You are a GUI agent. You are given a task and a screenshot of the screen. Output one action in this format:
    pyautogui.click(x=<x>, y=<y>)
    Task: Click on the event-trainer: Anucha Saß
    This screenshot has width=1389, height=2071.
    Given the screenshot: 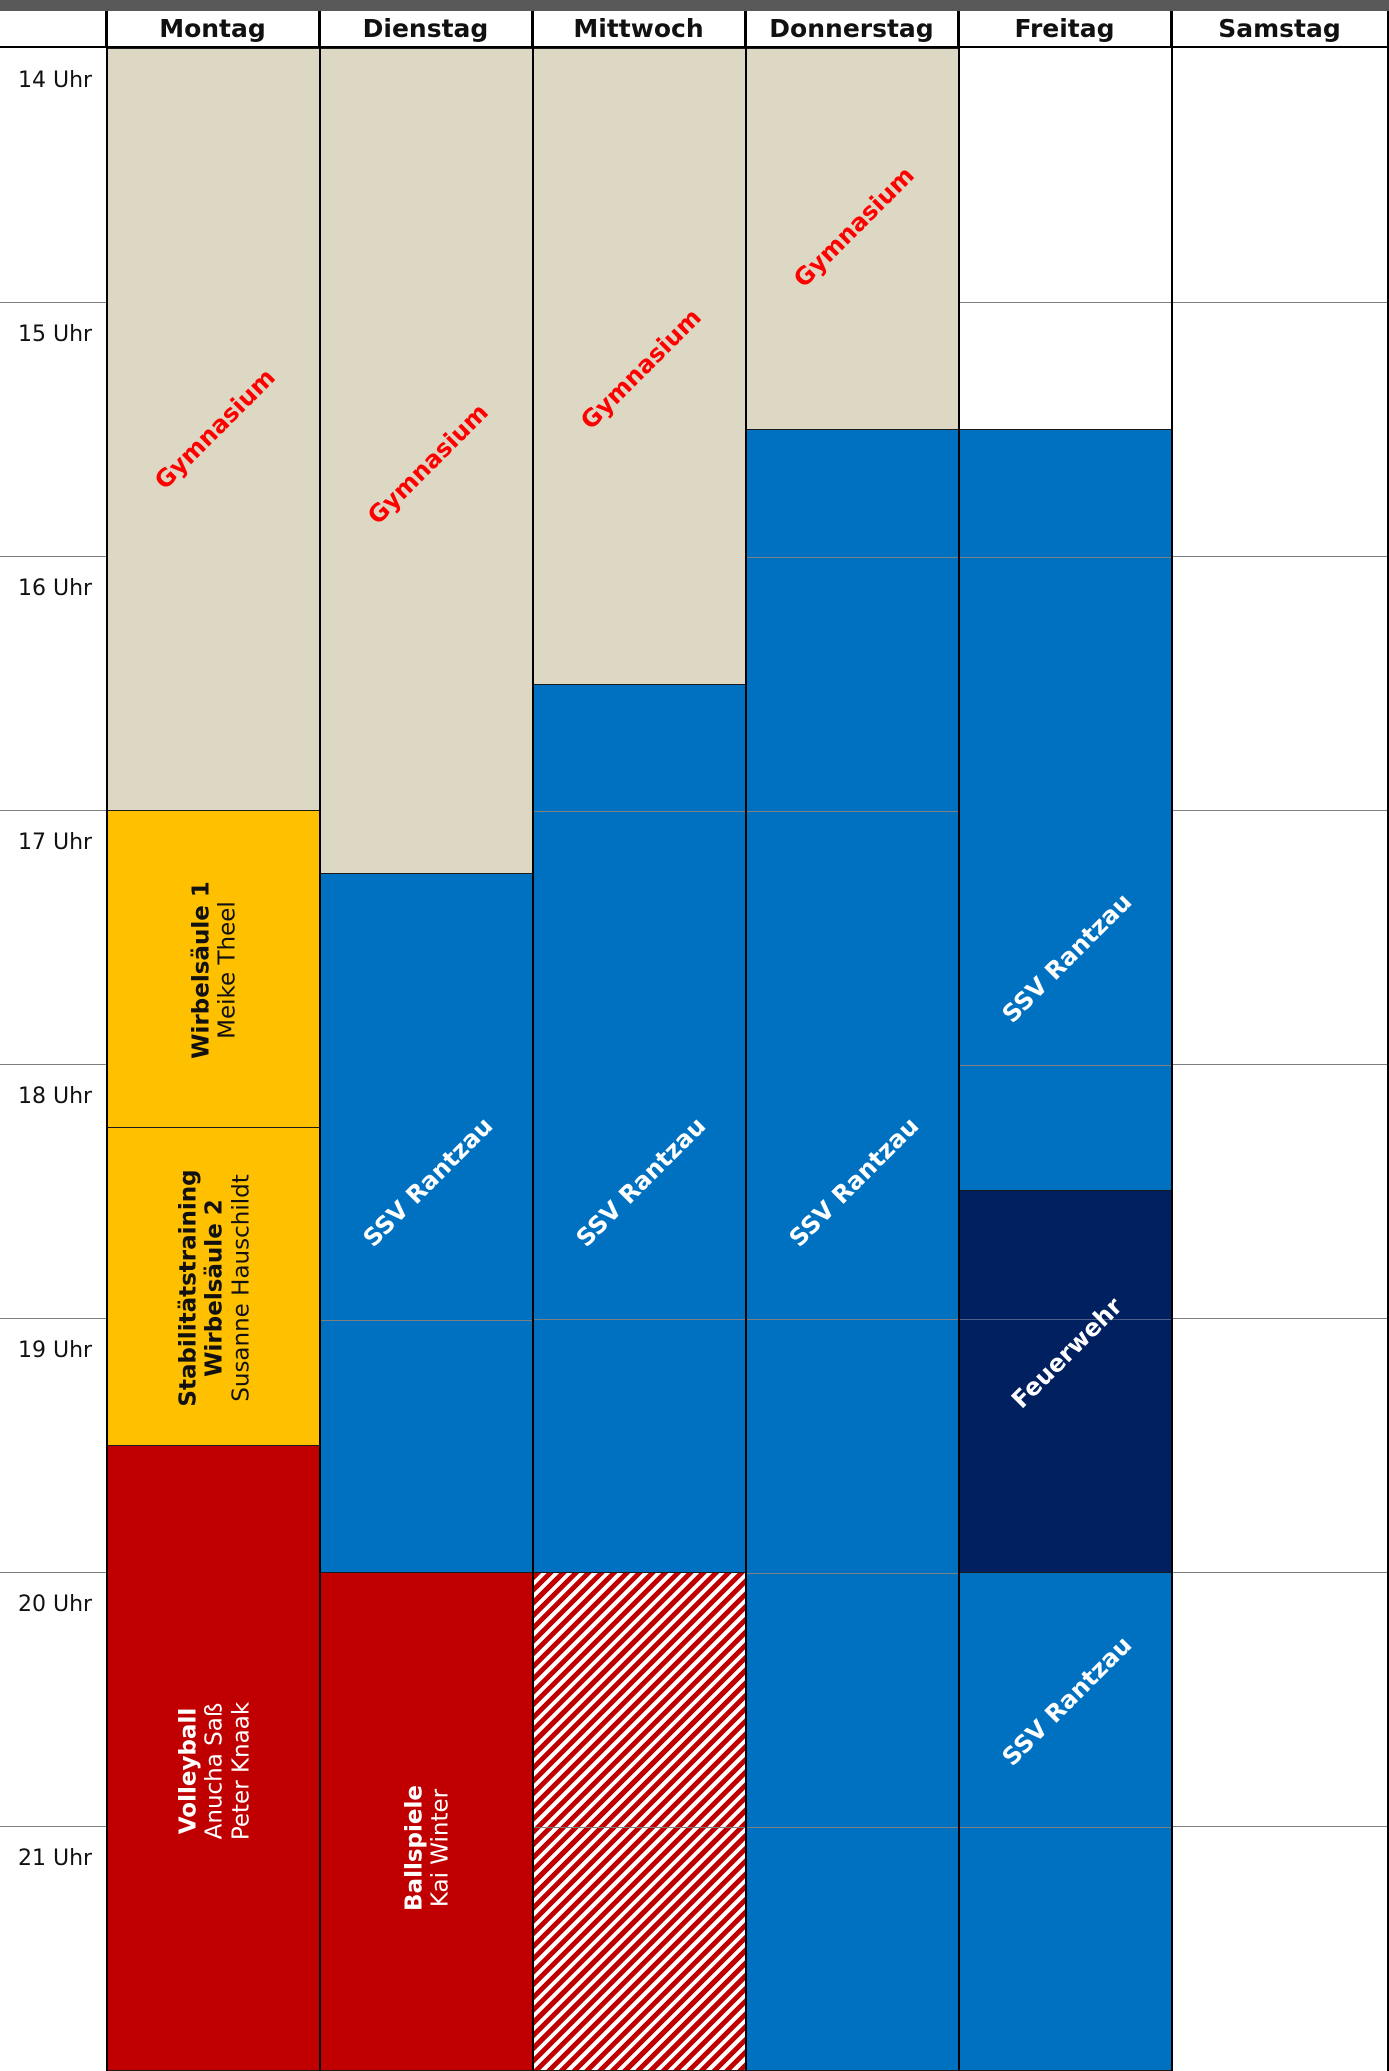 What is the action you would take?
    pyautogui.click(x=214, y=1771)
    